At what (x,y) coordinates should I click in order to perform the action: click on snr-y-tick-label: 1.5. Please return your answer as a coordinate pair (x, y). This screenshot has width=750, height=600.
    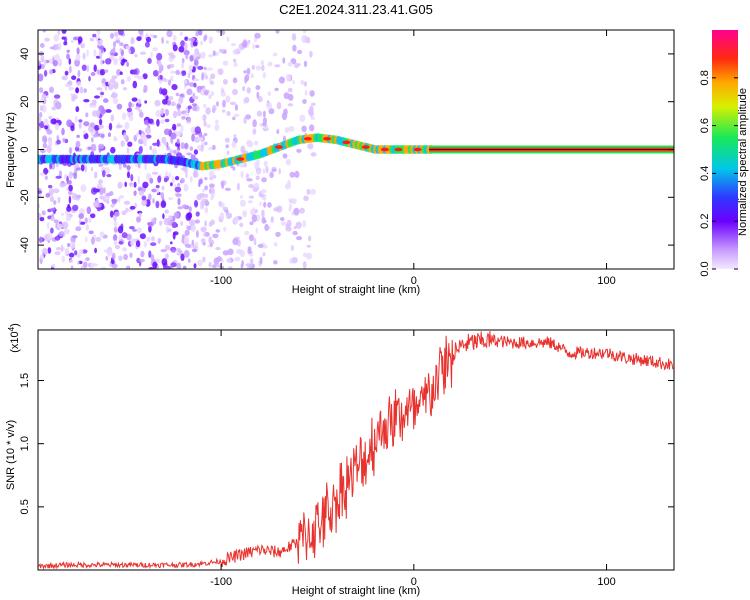
    Looking at the image, I should click on (25, 380).